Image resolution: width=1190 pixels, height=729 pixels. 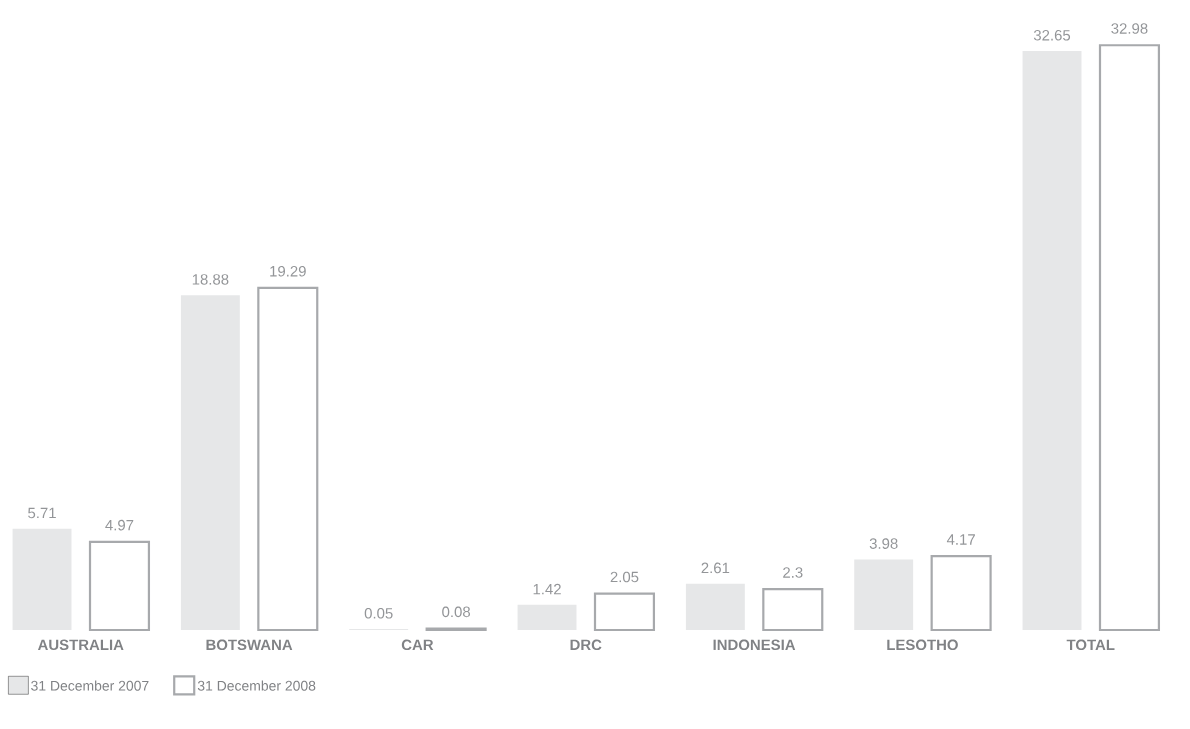 I want to click on data-label: 4.17, so click(x=960, y=539).